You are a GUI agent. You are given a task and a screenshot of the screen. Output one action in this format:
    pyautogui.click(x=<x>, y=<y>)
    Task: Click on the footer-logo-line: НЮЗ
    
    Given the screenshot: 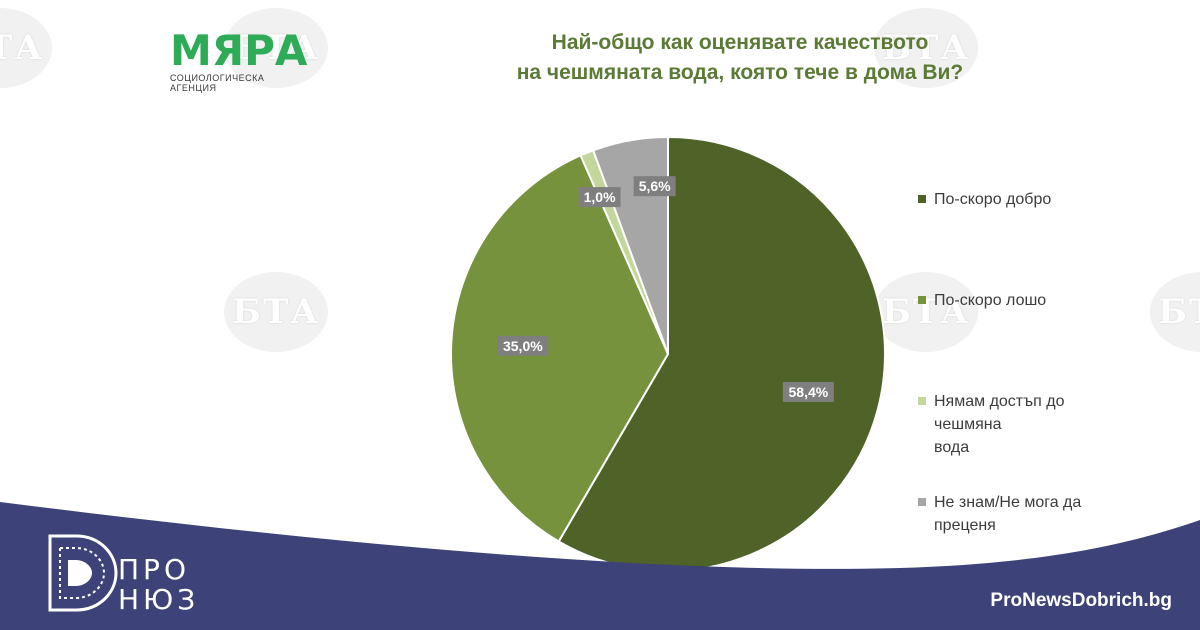 What is the action you would take?
    pyautogui.click(x=159, y=599)
    